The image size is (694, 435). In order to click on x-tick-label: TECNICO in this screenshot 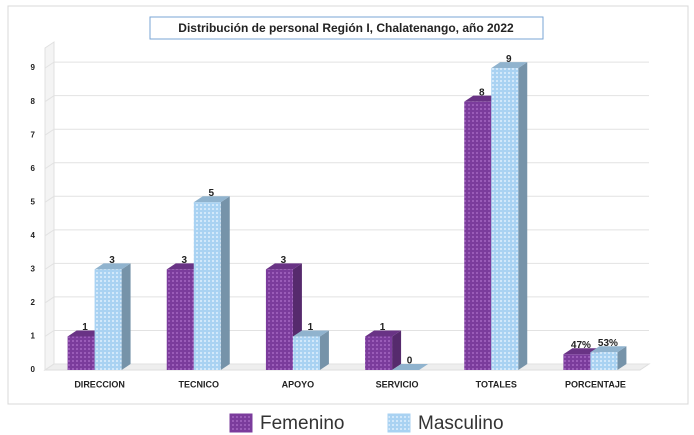, I will do `click(199, 384)`.